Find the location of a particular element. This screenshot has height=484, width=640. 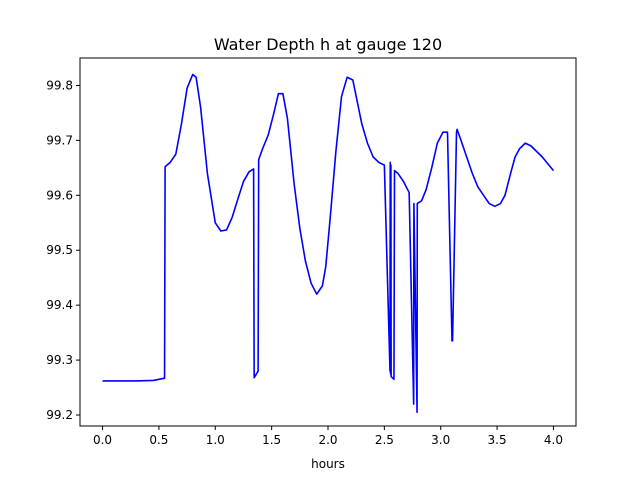

x-tick-label: 1.0 is located at coordinates (215, 440).